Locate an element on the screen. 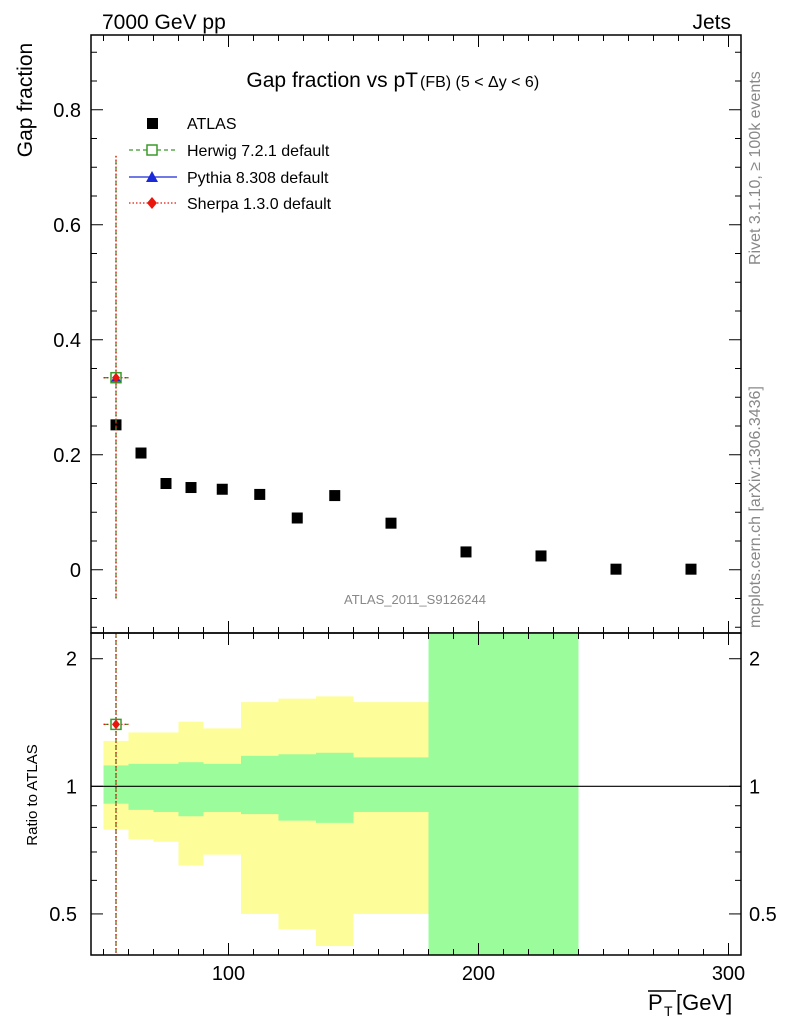 This screenshot has width=786, height=1024. sherpa-point is located at coordinates (116, 377).